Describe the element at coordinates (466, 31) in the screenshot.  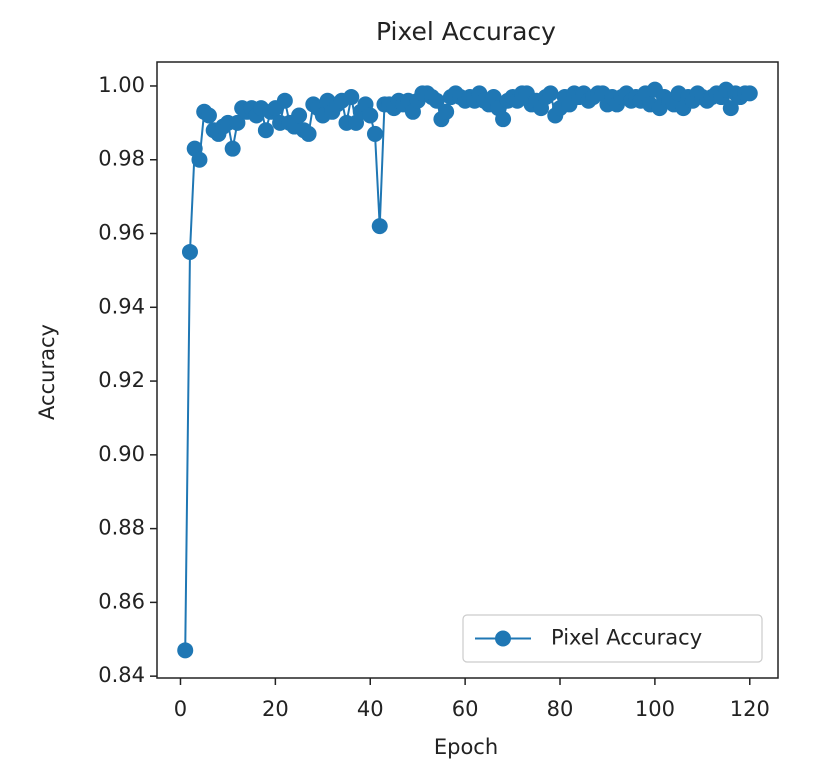
I see `chart-title: Pixel Accuracy` at that location.